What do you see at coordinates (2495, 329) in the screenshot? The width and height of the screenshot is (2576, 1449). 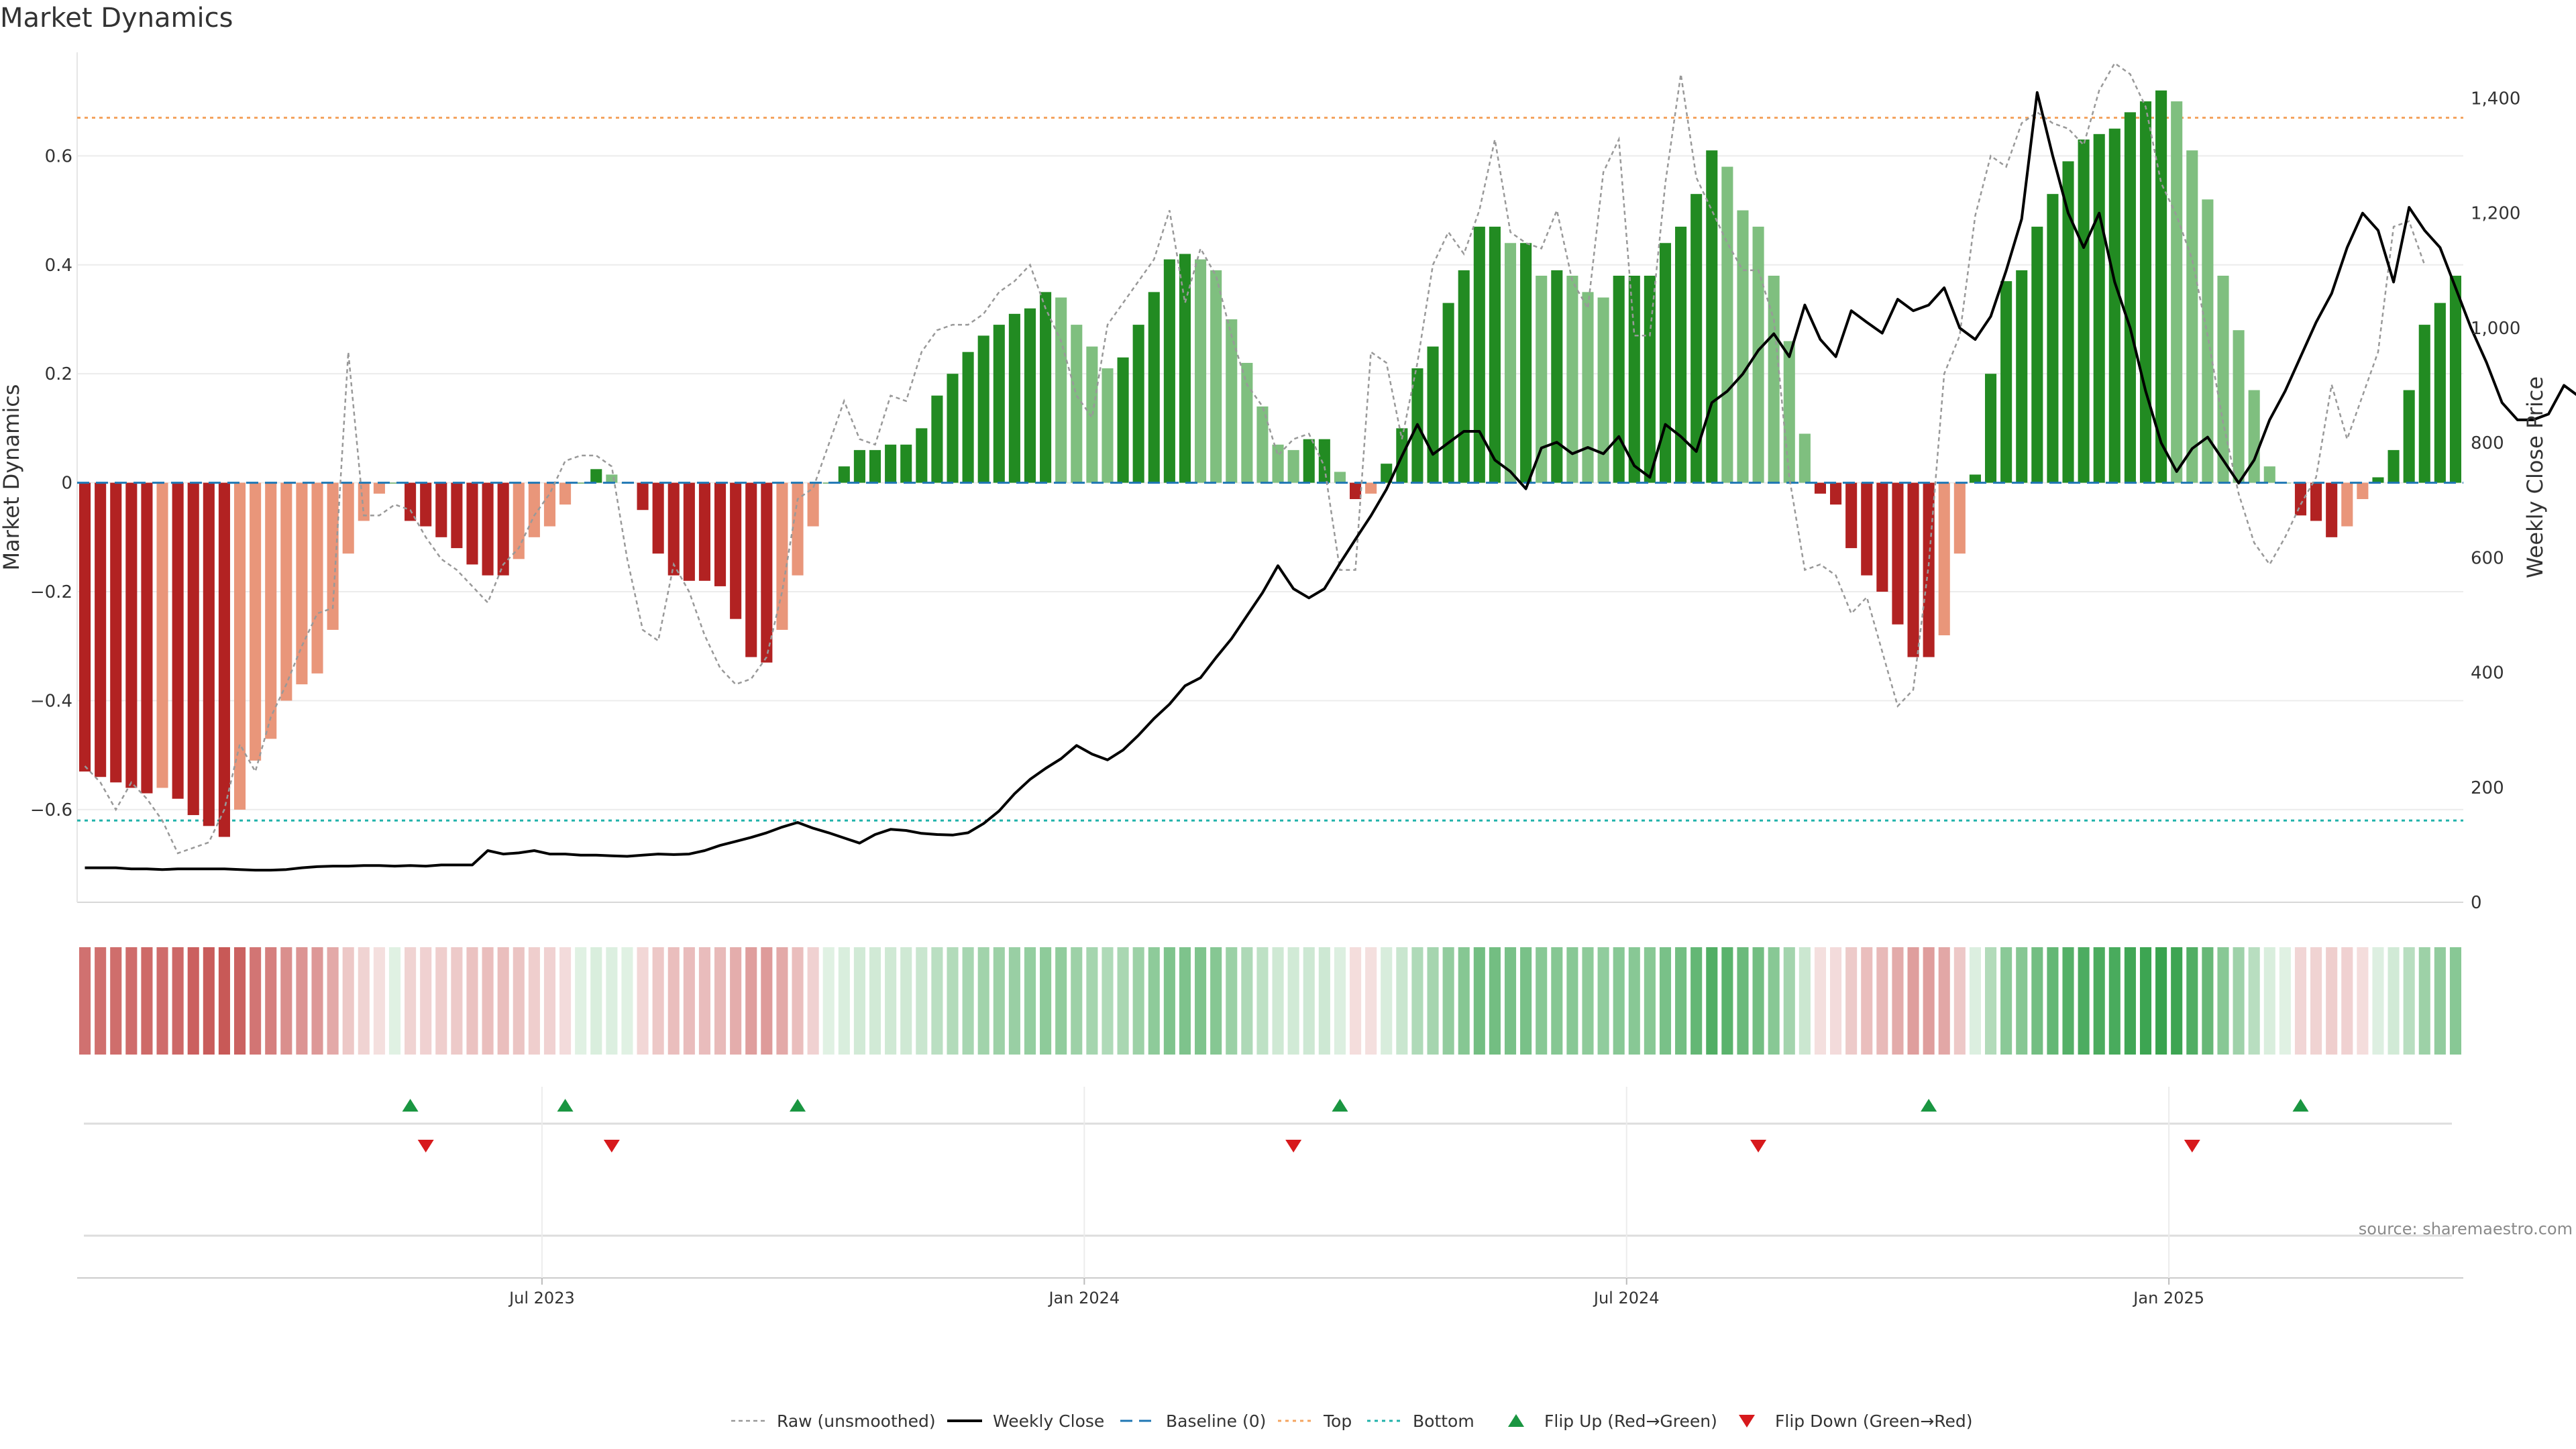 I see `y2-tick-label: 1,000` at bounding box center [2495, 329].